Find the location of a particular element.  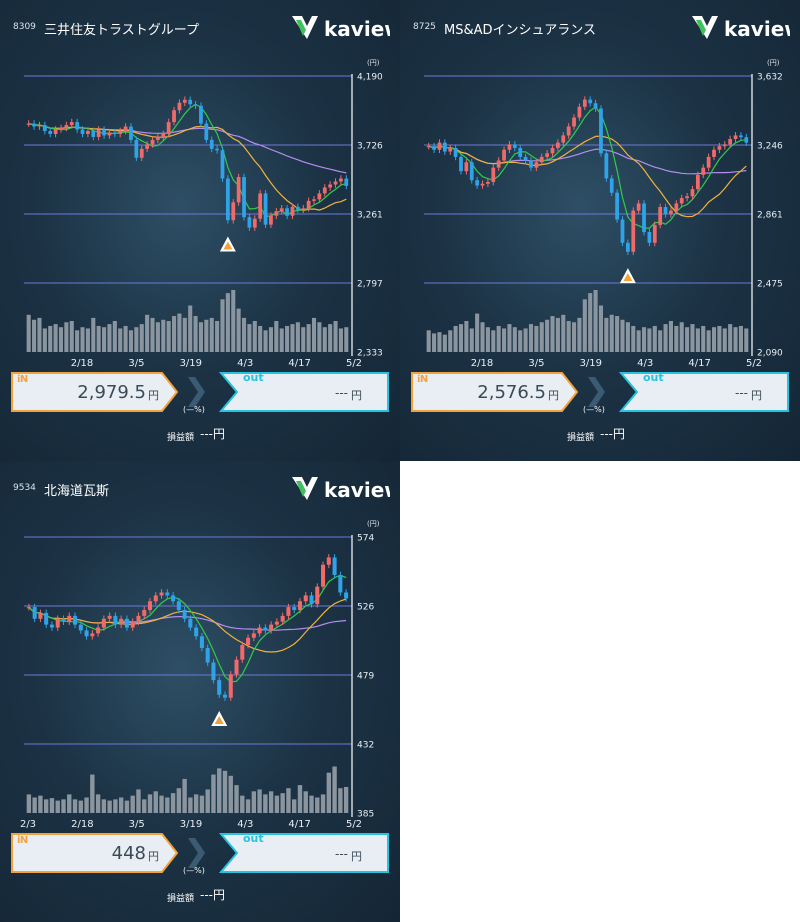

x-tick-label: 4/17 is located at coordinates (699, 363).